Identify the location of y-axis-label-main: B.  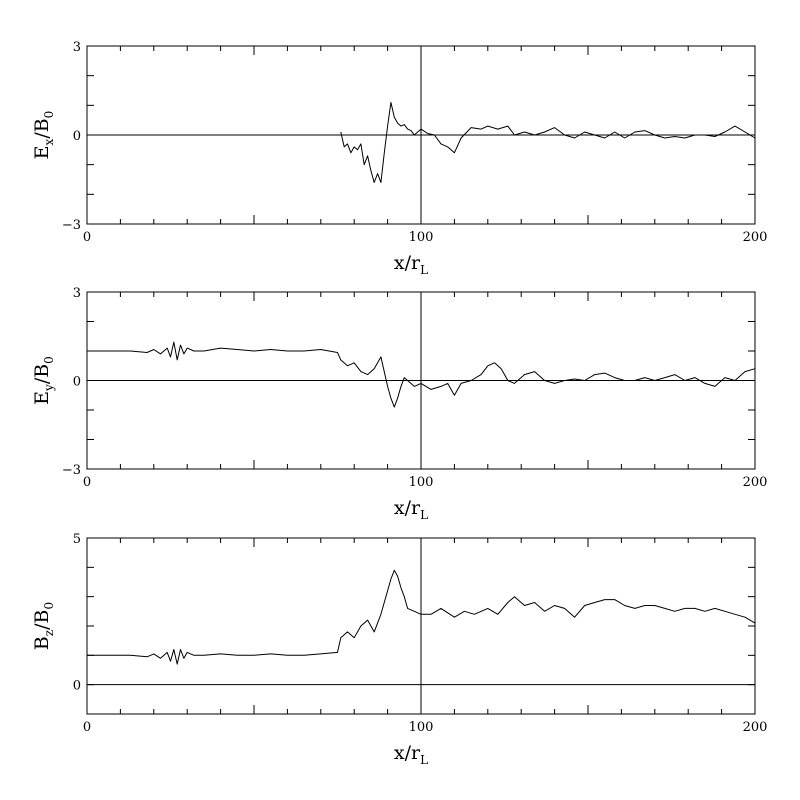
(42, 643).